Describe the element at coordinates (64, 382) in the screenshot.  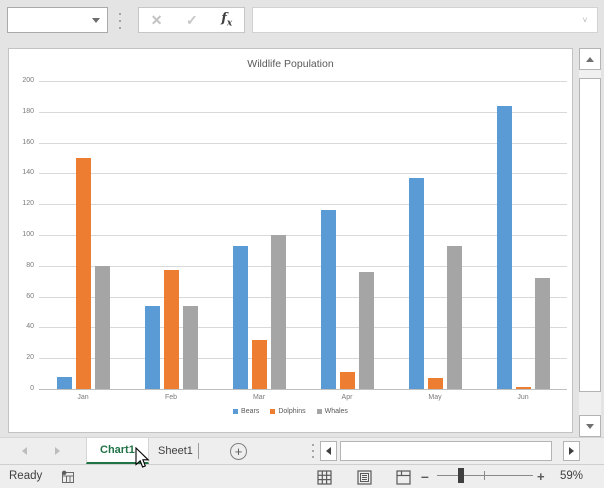
I see `bar-bears-jan` at that location.